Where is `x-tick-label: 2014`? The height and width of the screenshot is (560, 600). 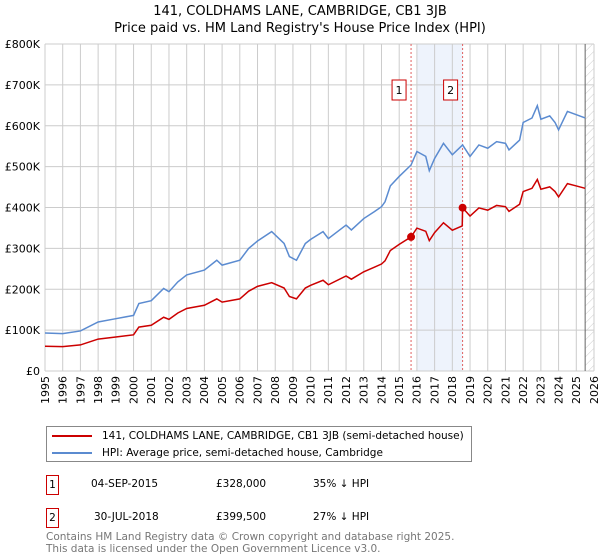 x-tick-label: 2014 is located at coordinates (381, 390).